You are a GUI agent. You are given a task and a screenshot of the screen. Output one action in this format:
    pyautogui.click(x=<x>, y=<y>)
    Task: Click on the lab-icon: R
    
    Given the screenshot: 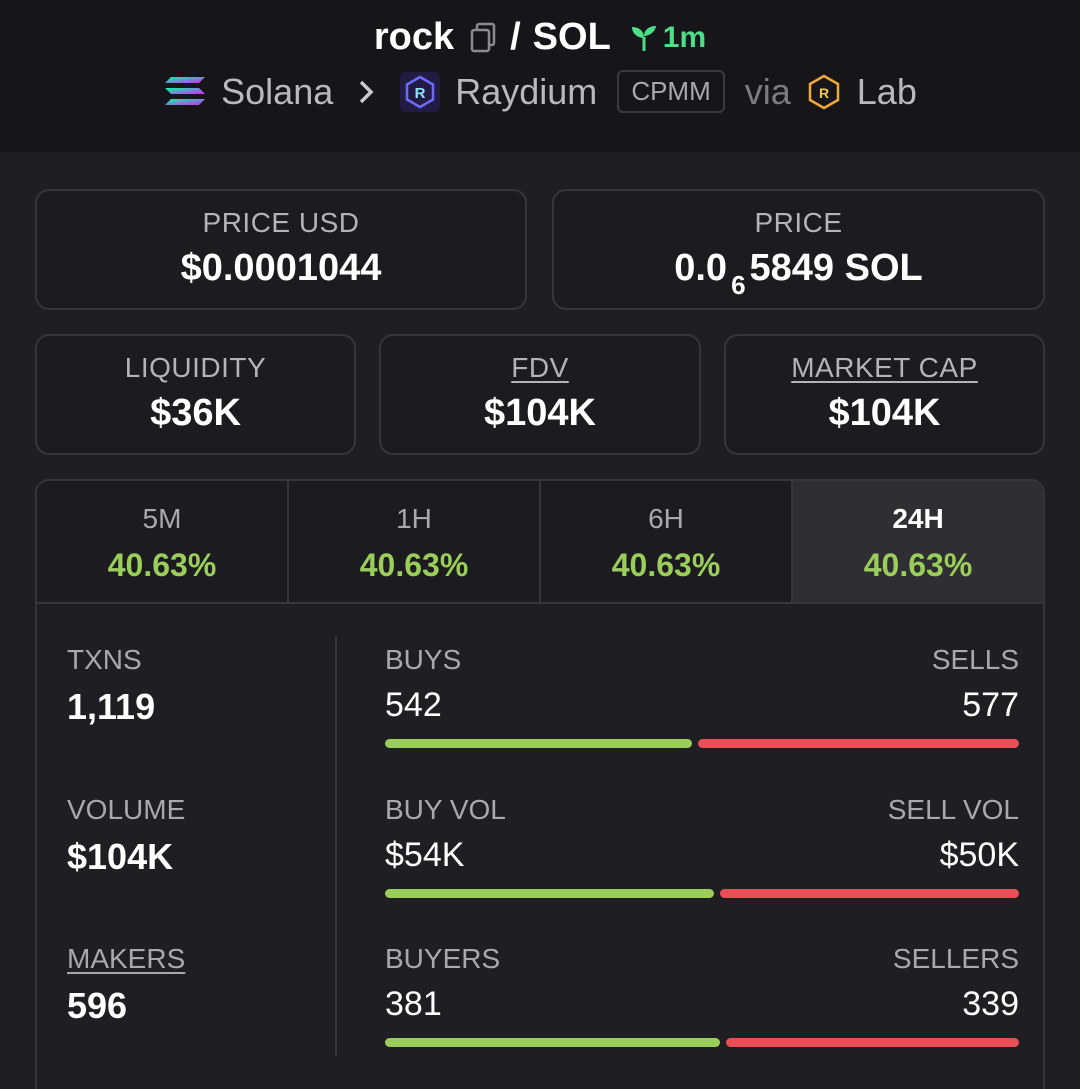 What is the action you would take?
    pyautogui.click(x=824, y=92)
    